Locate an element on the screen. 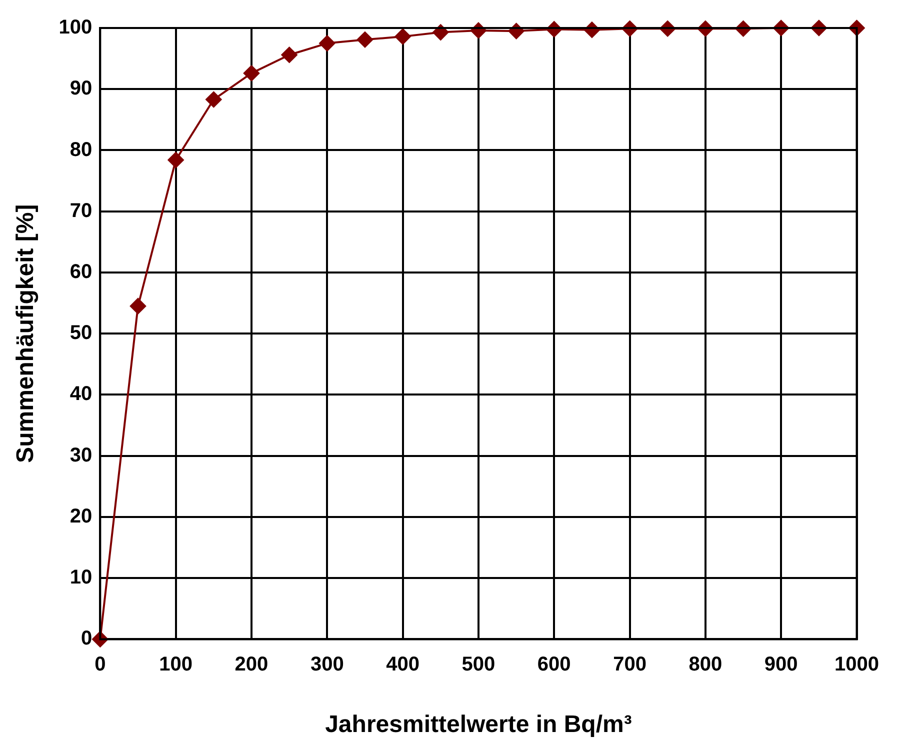  x-axis-title: Jahresmittelwerte in Bq/m³ is located at coordinates (478, 724).